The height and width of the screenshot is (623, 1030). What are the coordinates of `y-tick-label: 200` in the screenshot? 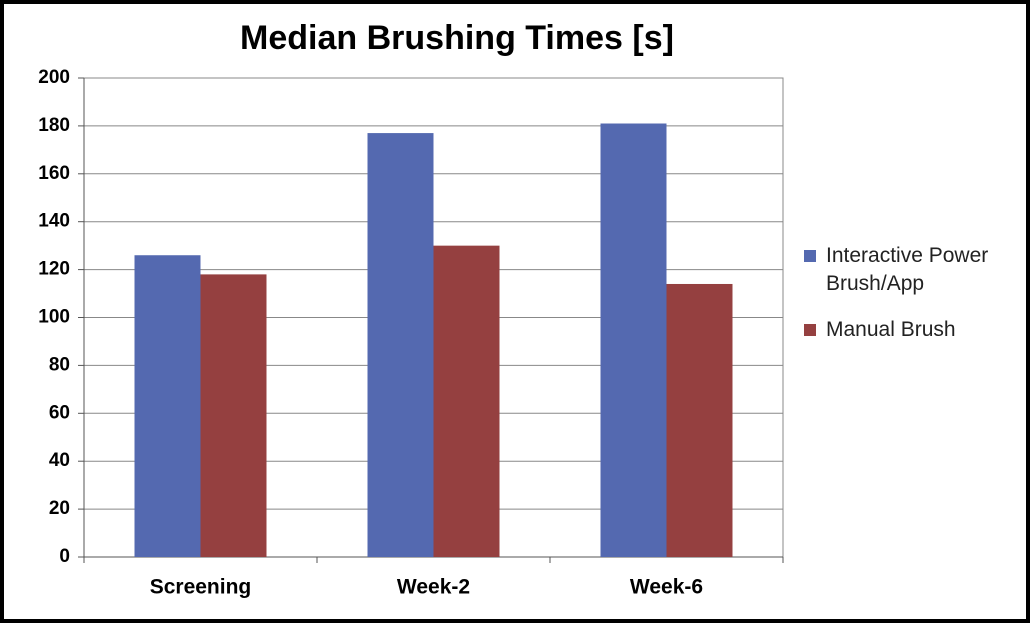 It's located at (54, 77).